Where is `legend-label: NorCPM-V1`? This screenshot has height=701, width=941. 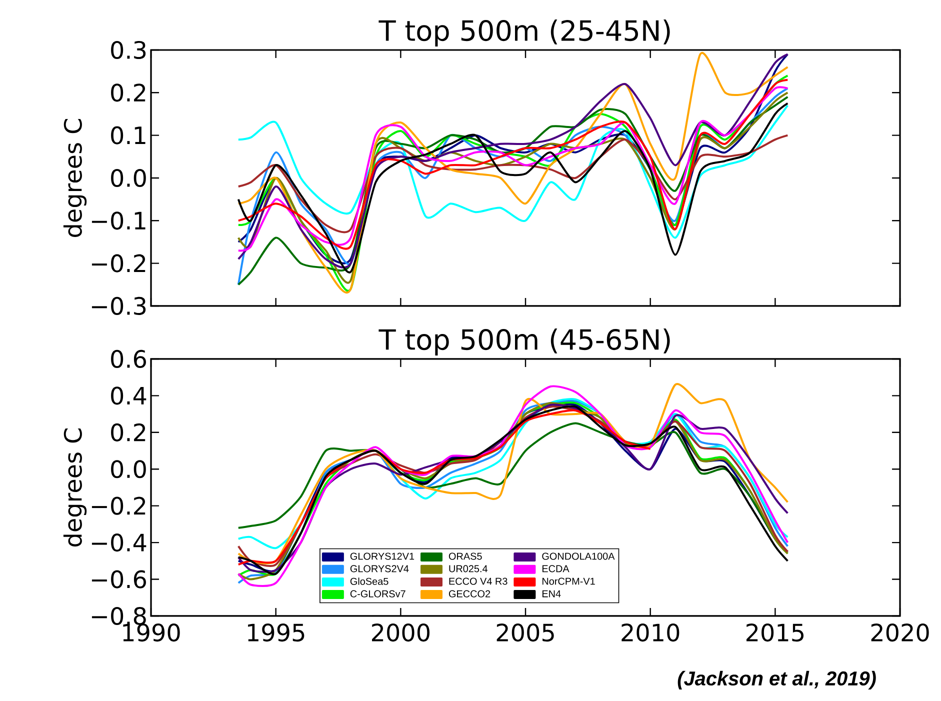 legend-label: NorCPM-V1 is located at coordinates (568, 581).